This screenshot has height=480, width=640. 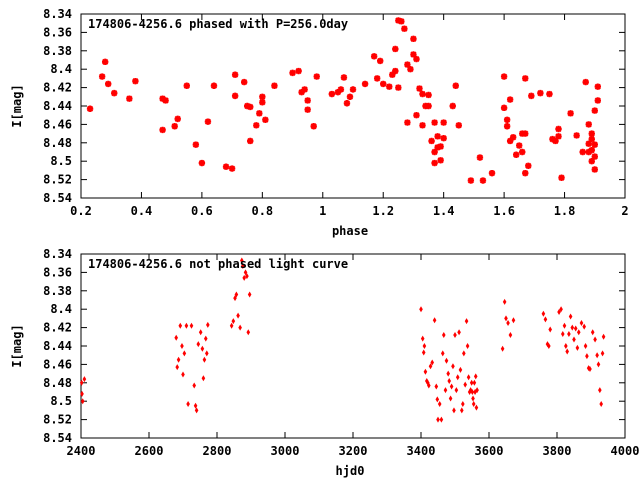 What do you see at coordinates (57, 254) in the screenshot?
I see `unphased-y-tick-label: 8.34` at bounding box center [57, 254].